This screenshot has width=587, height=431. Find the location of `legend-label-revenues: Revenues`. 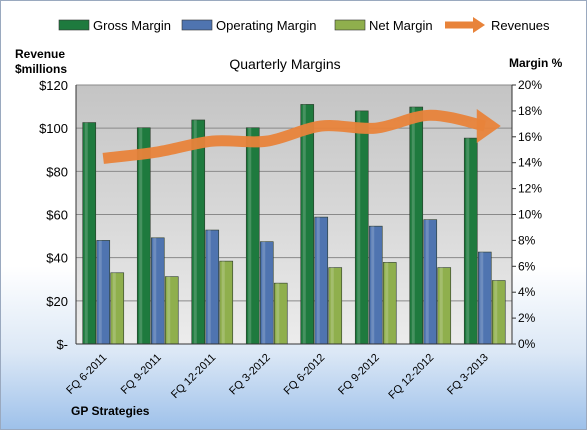

legend-label-revenues: Revenues is located at coordinates (520, 25).